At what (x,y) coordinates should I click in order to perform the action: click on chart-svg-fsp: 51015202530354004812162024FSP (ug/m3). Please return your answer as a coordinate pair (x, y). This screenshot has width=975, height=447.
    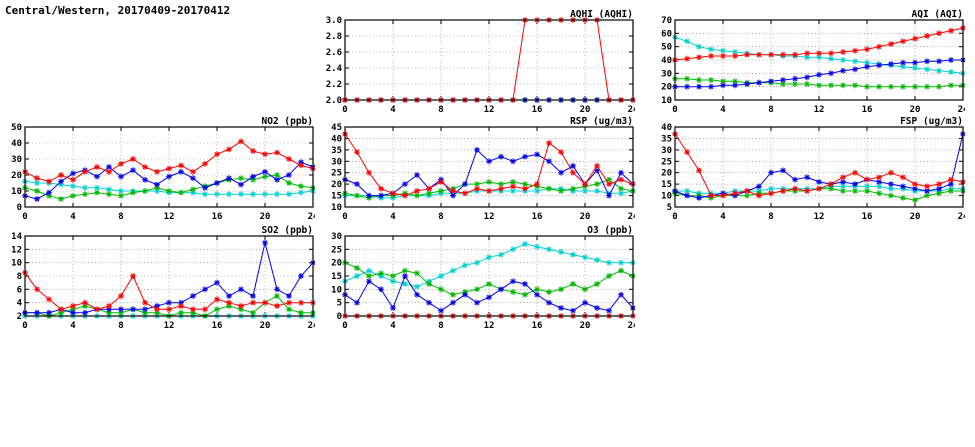
    Looking at the image, I should click on (815, 169).